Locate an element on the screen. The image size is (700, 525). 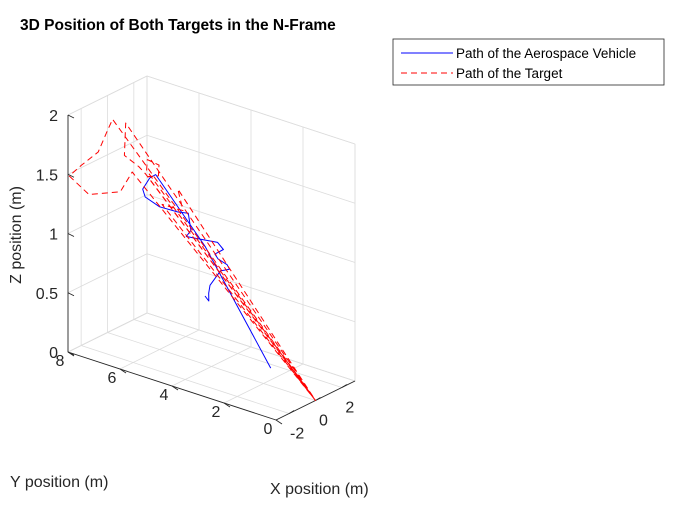
y-tick-label-0: 0 is located at coordinates (268, 429).